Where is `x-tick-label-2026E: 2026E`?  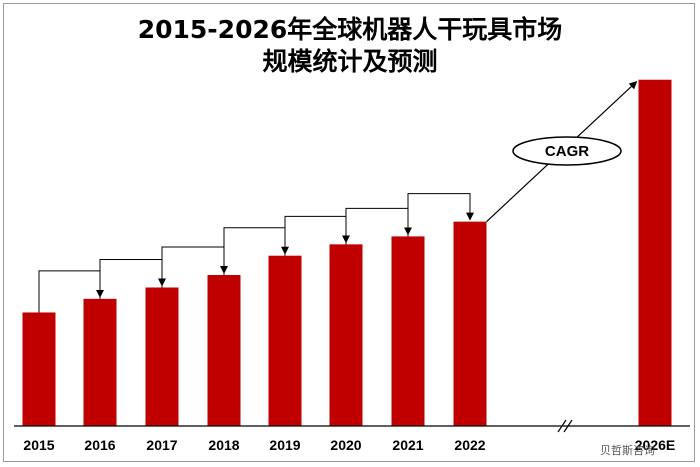
x-tick-label-2026E: 2026E is located at coordinates (655, 445).